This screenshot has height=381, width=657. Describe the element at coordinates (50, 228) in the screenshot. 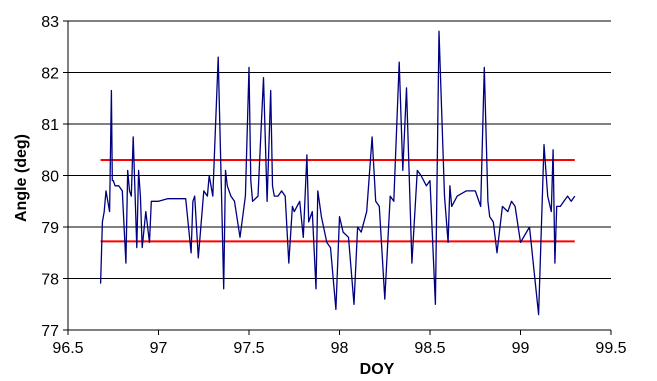

I see `y-tick-label: 79` at that location.